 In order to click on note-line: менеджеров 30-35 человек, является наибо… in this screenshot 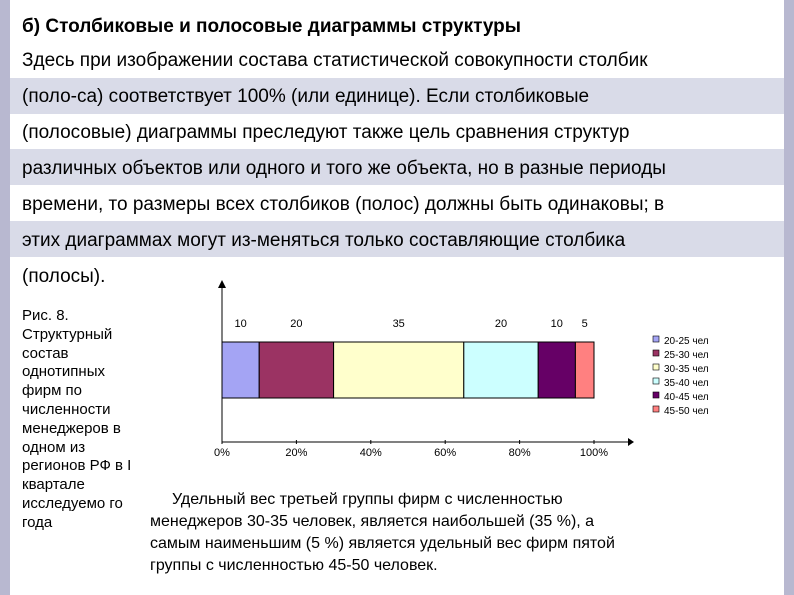, I will do `click(372, 521)`.